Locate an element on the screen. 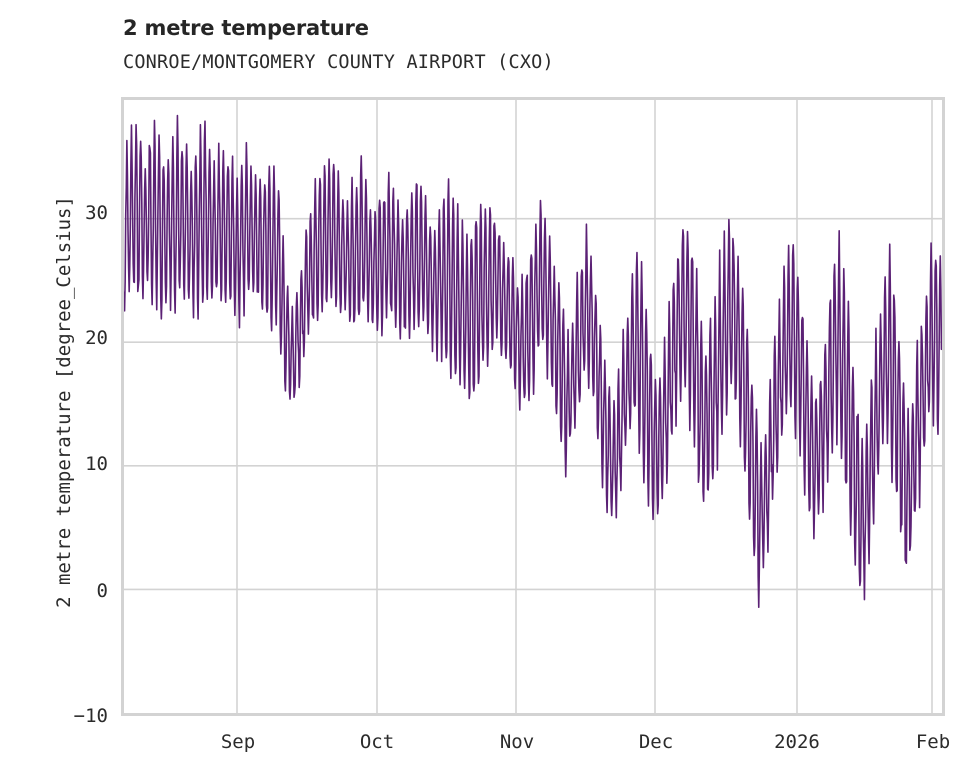 Image resolution: width=980 pixels, height=782 pixels. y-tick-20: 20 is located at coordinates (96, 338).